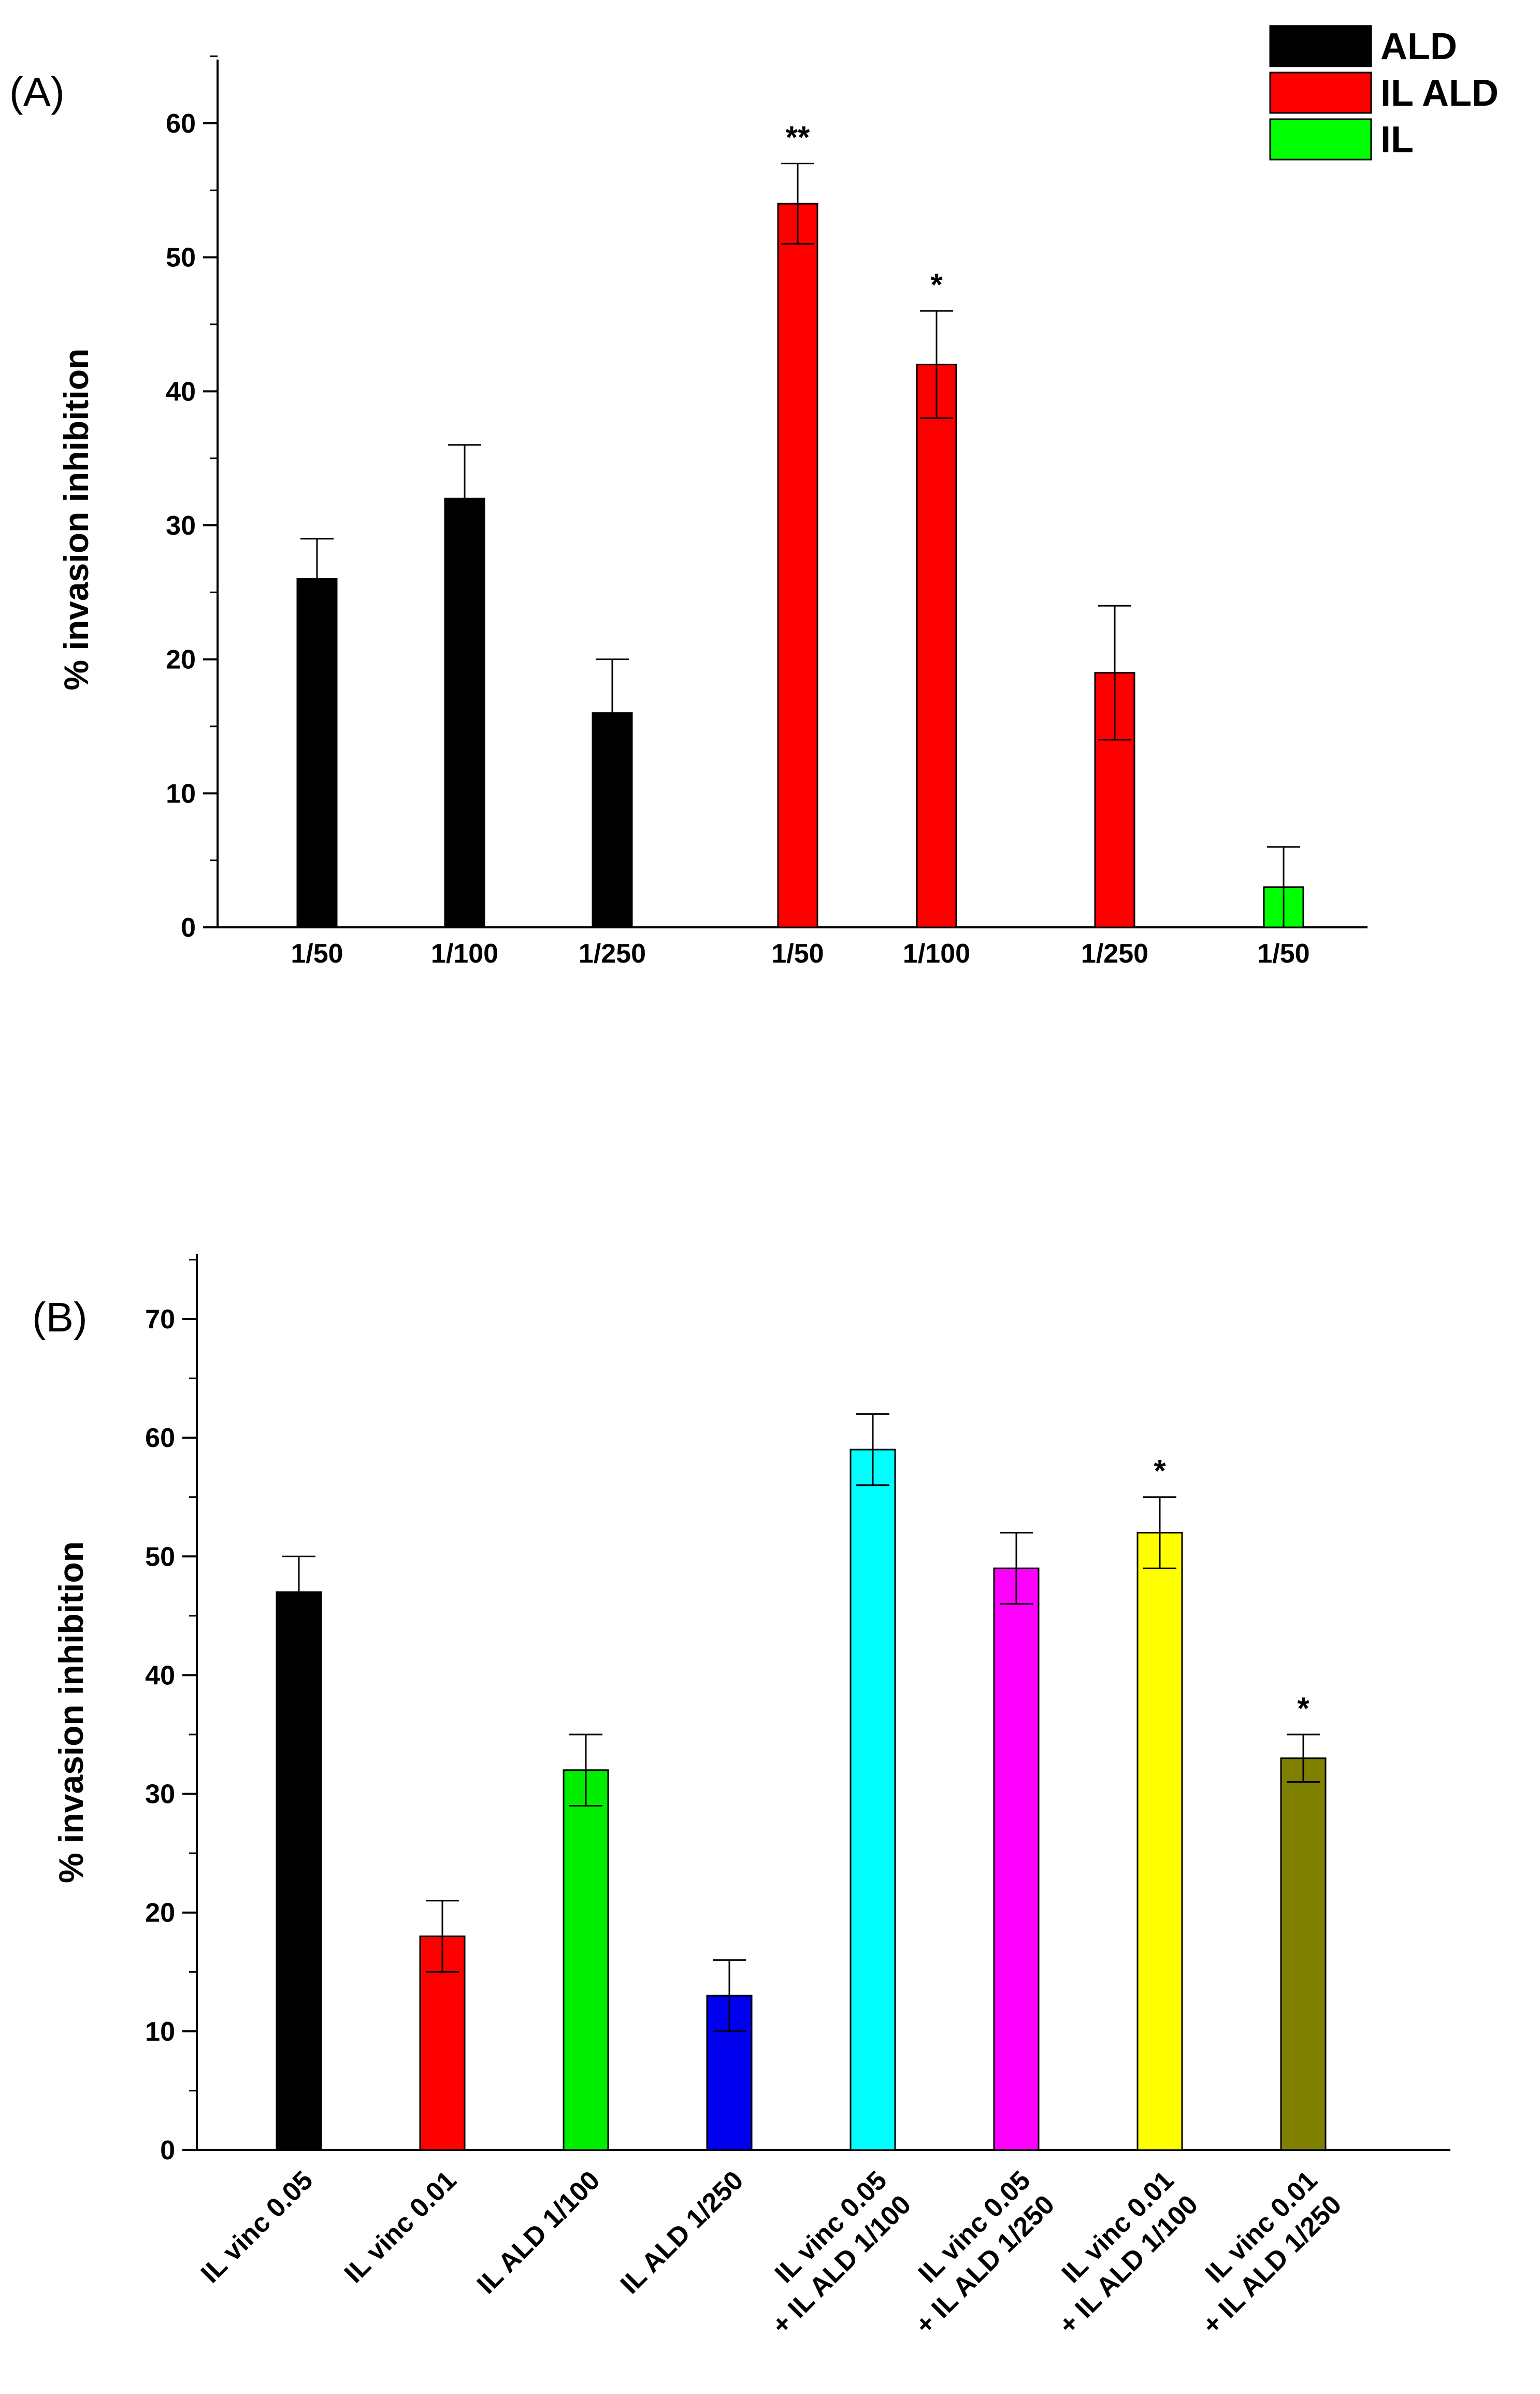  I want to click on panel-label: (B), so click(60, 1317).